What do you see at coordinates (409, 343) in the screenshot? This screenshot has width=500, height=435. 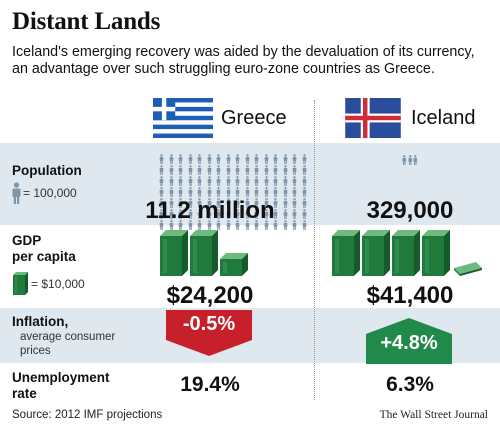 I see `iceland-inflation-value: +4.8%` at bounding box center [409, 343].